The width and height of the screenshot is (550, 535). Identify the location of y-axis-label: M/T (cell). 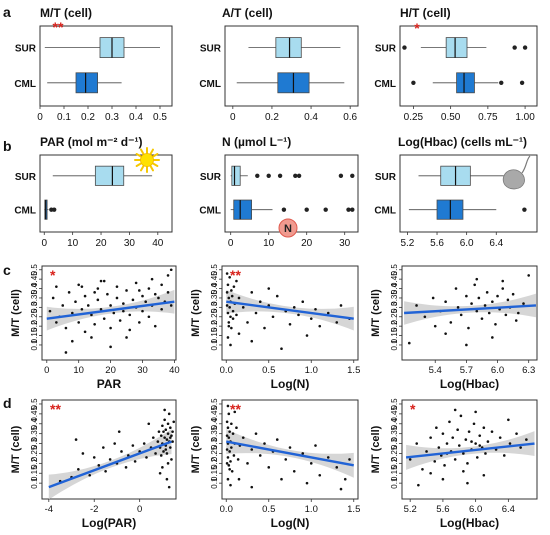
(376, 449).